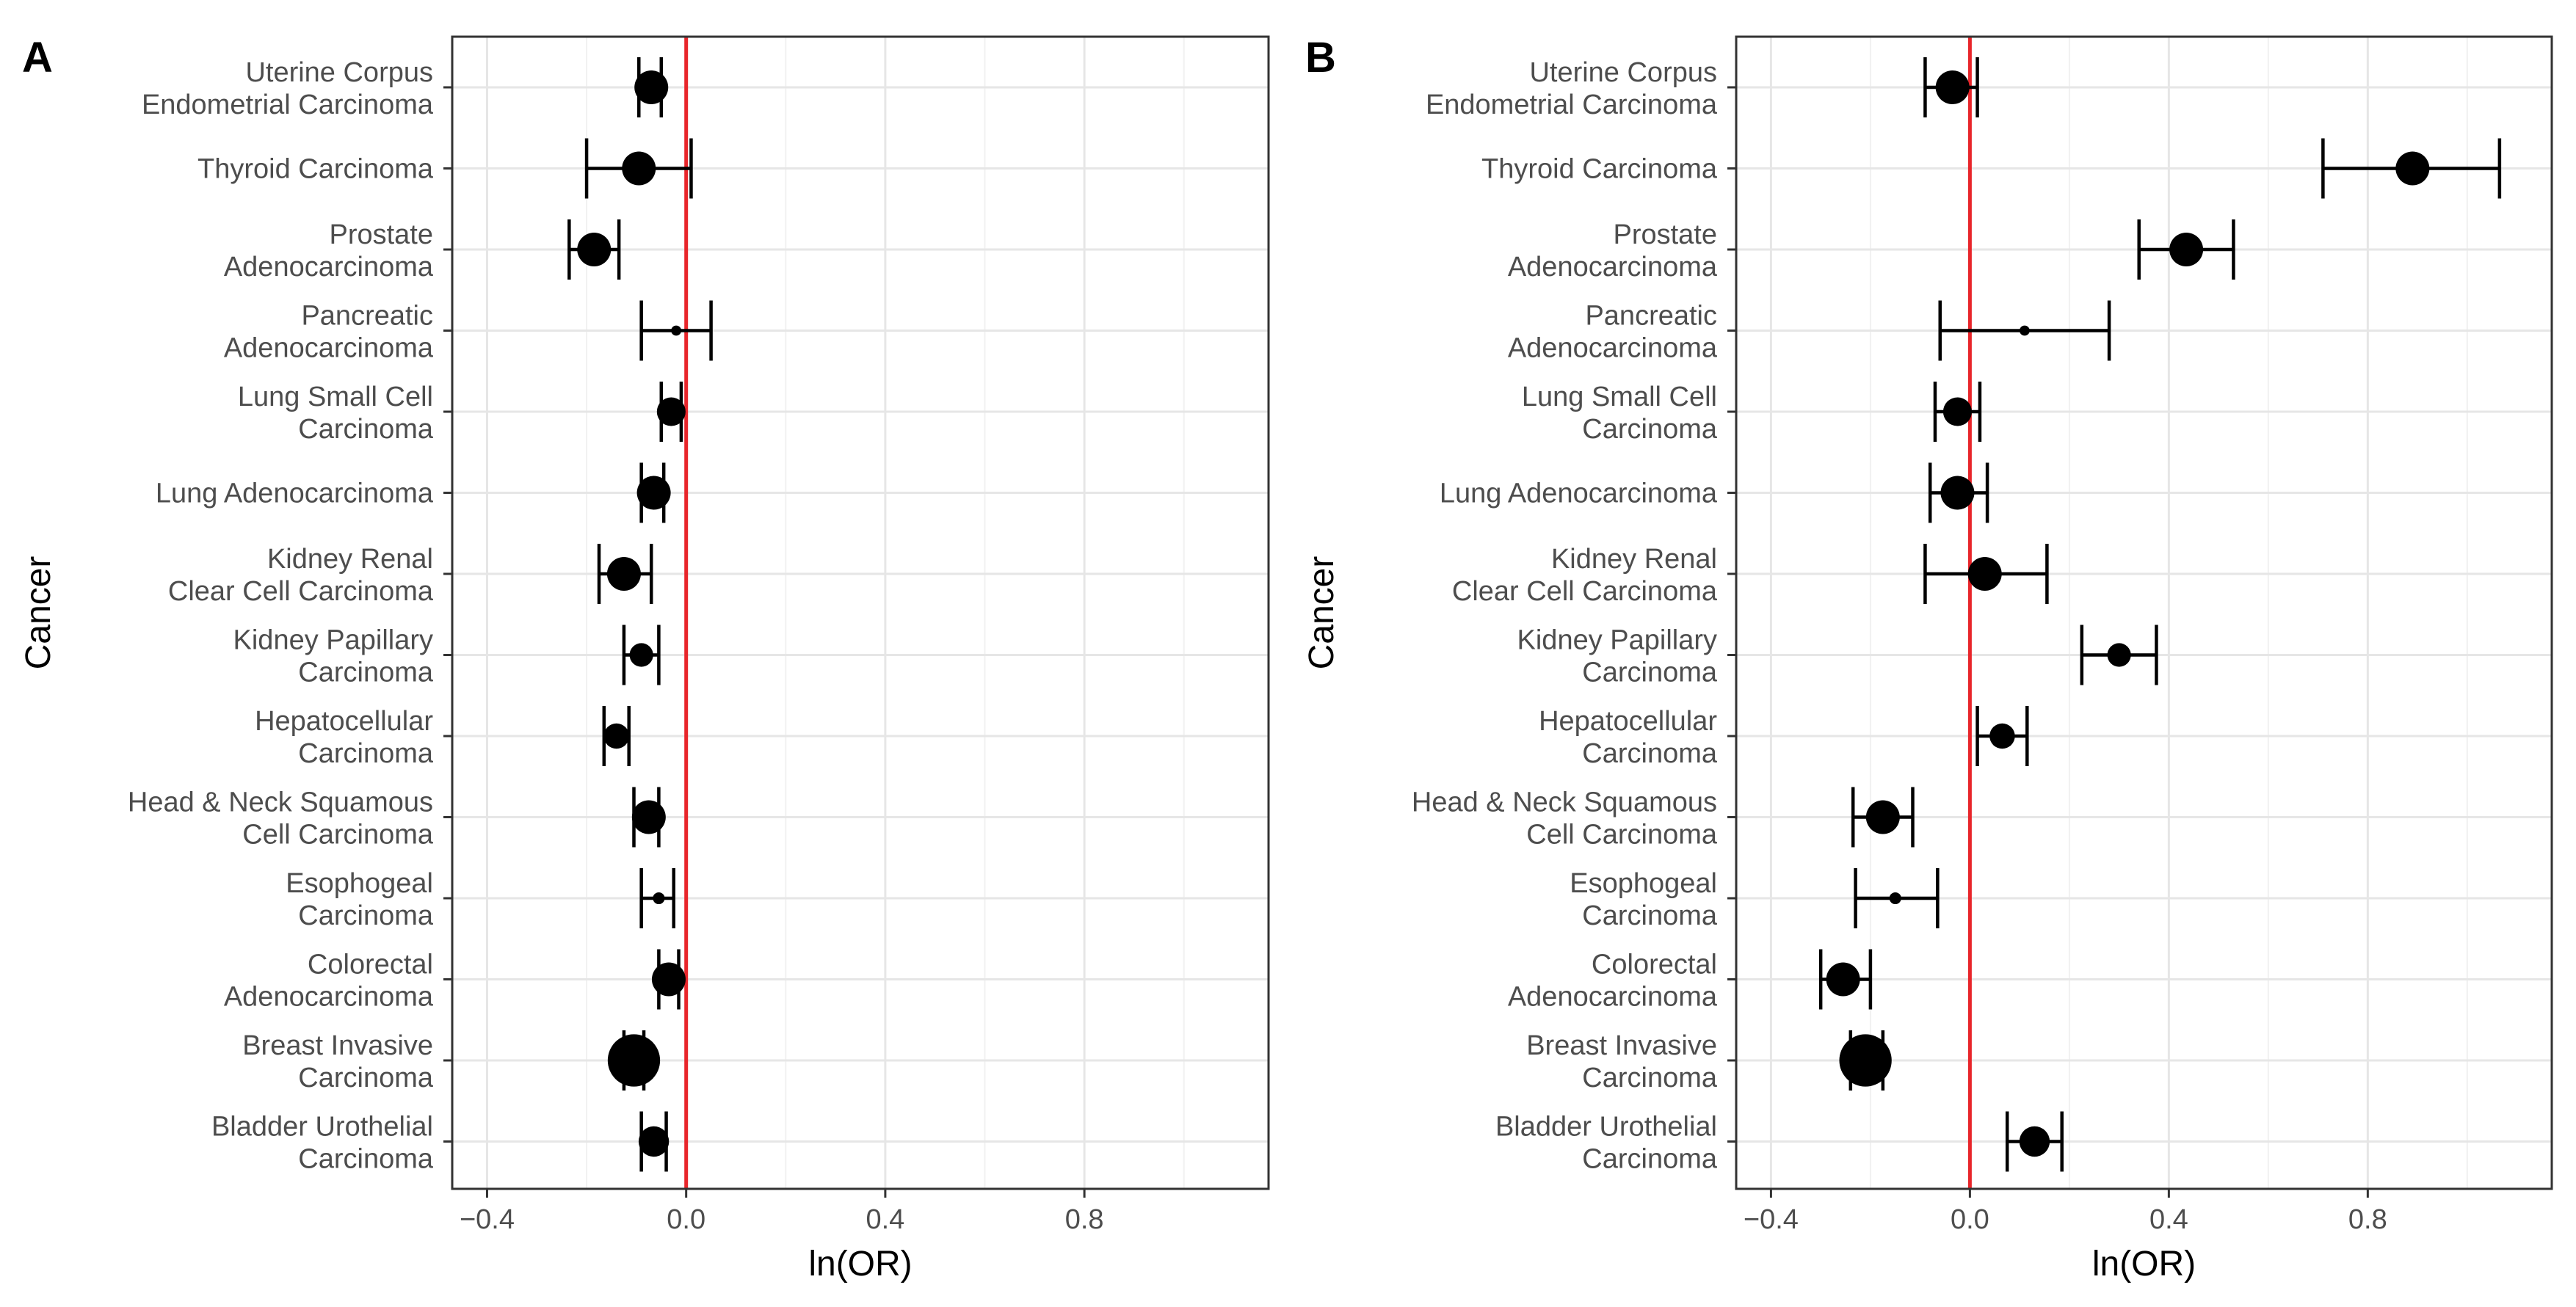 The height and width of the screenshot is (1307, 2576). I want to click on y-tick-label: Lung Small Cell Carcinoma, so click(1620, 413).